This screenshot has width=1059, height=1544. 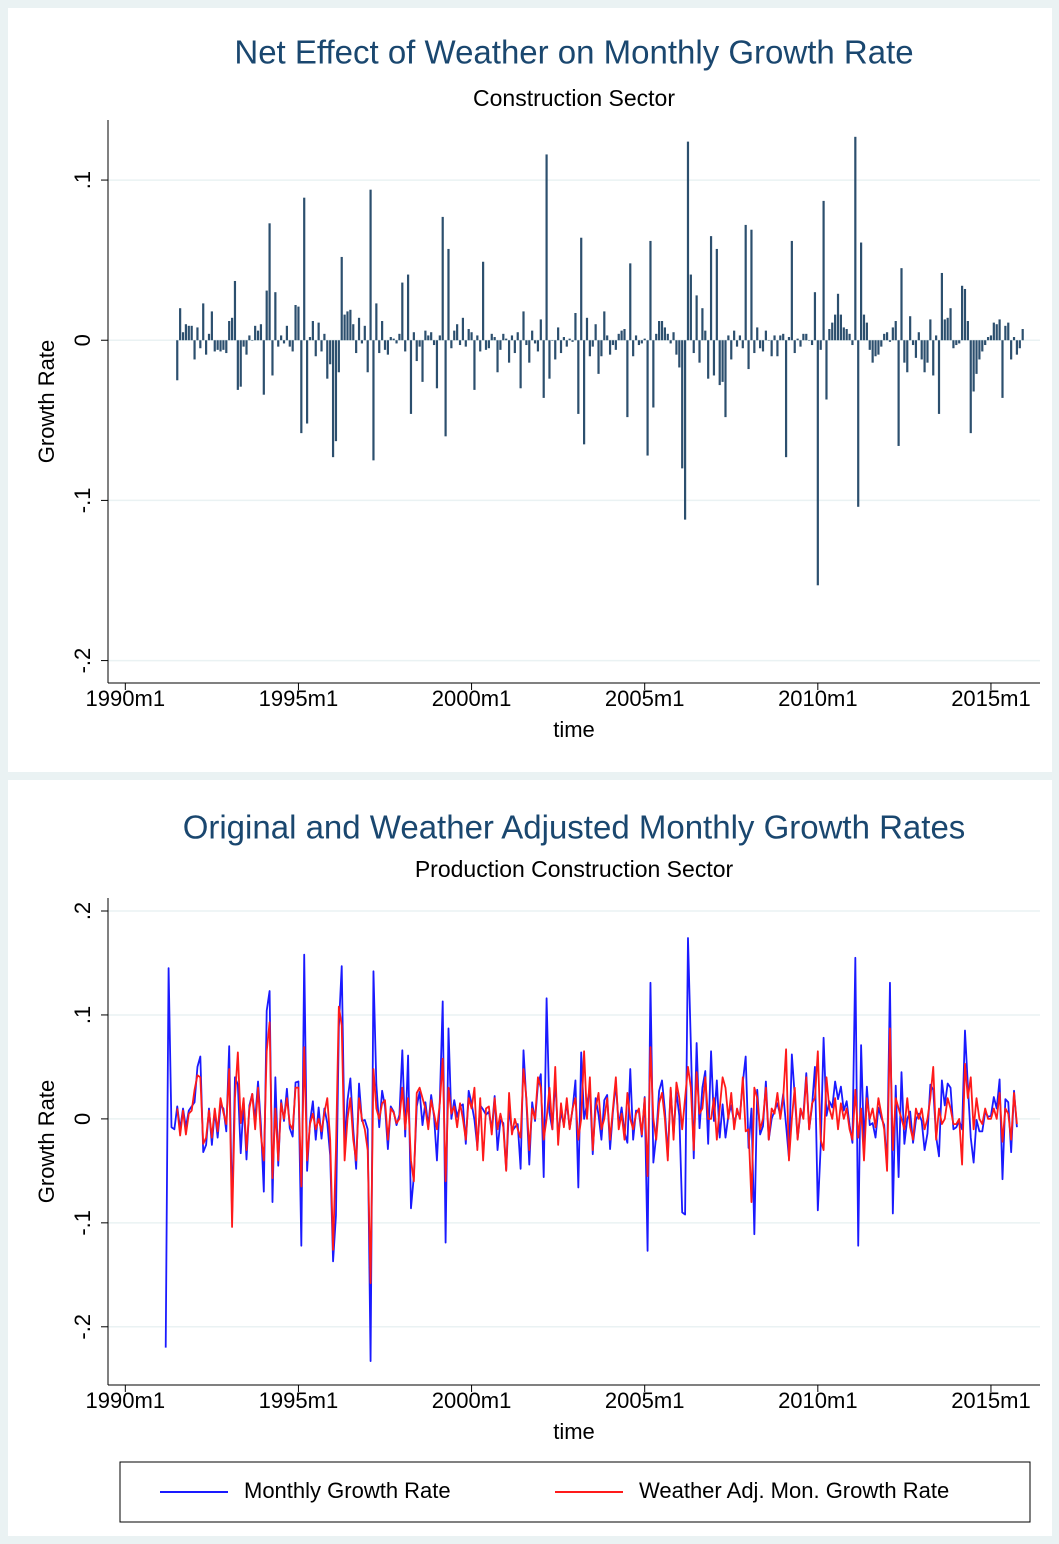 What do you see at coordinates (82, 180) in the screenshot?
I see `y-tick-label: .1` at bounding box center [82, 180].